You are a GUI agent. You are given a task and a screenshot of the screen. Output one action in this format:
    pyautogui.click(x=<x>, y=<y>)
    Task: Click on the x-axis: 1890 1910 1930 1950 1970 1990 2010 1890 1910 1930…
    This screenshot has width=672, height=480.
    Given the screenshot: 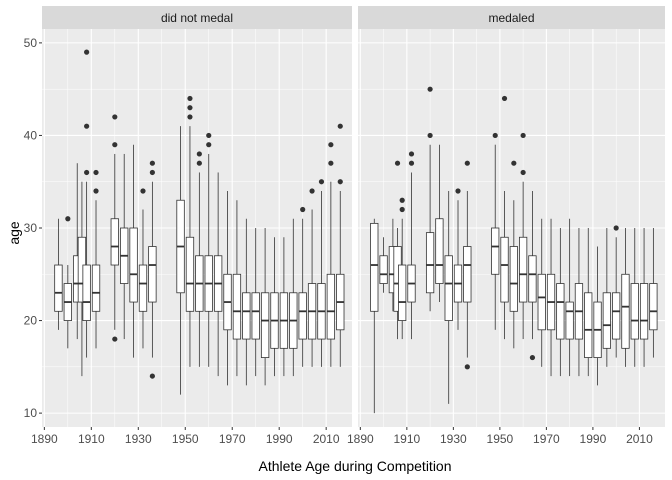 What is the action you would take?
    pyautogui.click(x=342, y=436)
    